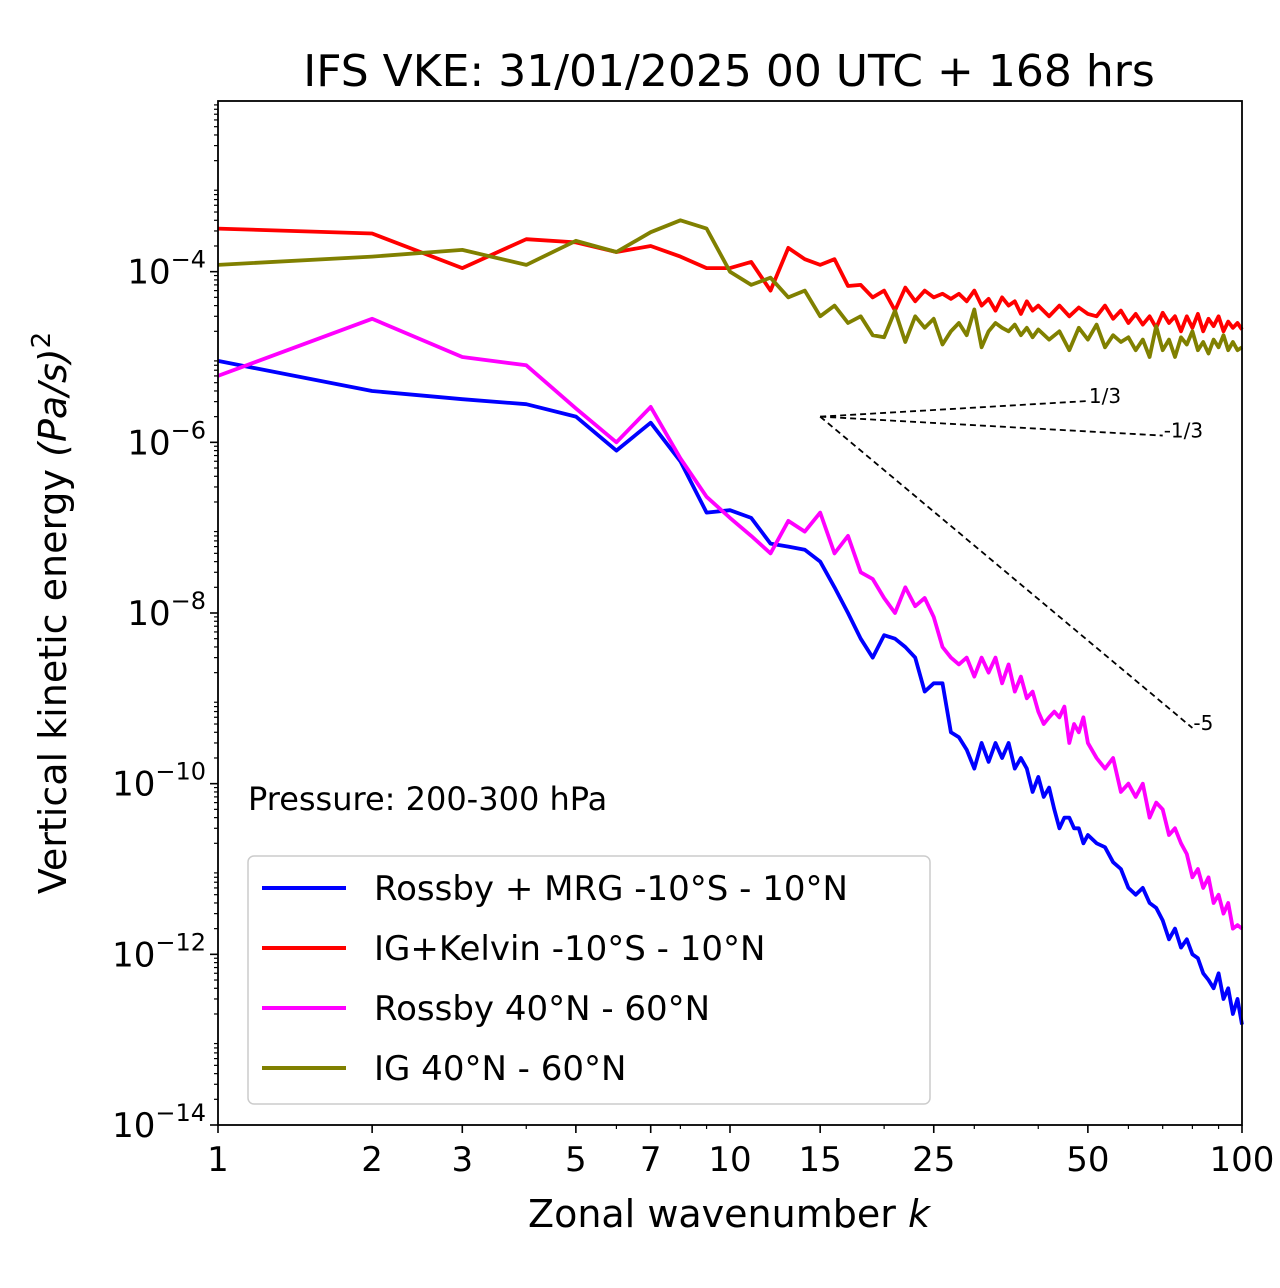 The image size is (1280, 1288). What do you see at coordinates (427, 799) in the screenshot?
I see `pressure-annotation: Pressure: 200-300 hPa` at bounding box center [427, 799].